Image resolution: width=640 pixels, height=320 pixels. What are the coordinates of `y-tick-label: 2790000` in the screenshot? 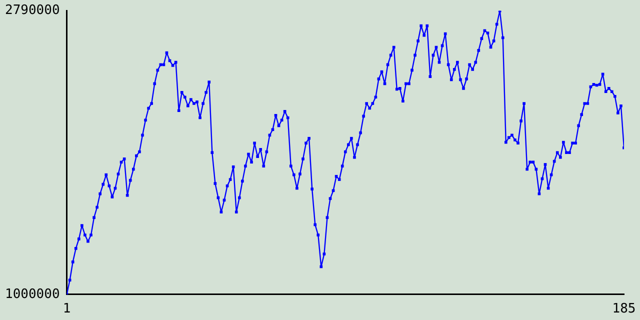 It's located at (32, 10).